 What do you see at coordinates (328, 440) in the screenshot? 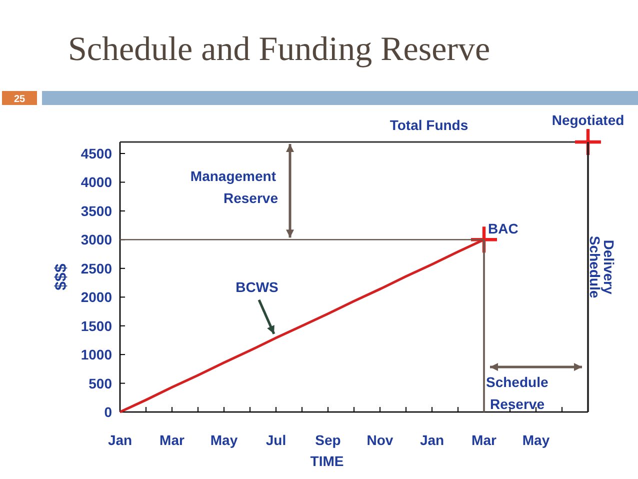
I see `x-tick-label: Sep` at bounding box center [328, 440].